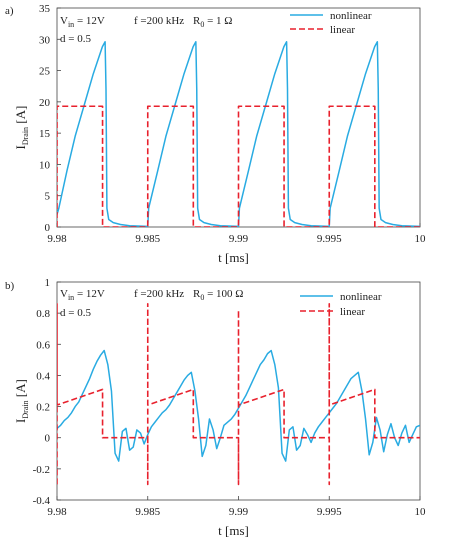  I want to click on panel-label: b), so click(10, 286).